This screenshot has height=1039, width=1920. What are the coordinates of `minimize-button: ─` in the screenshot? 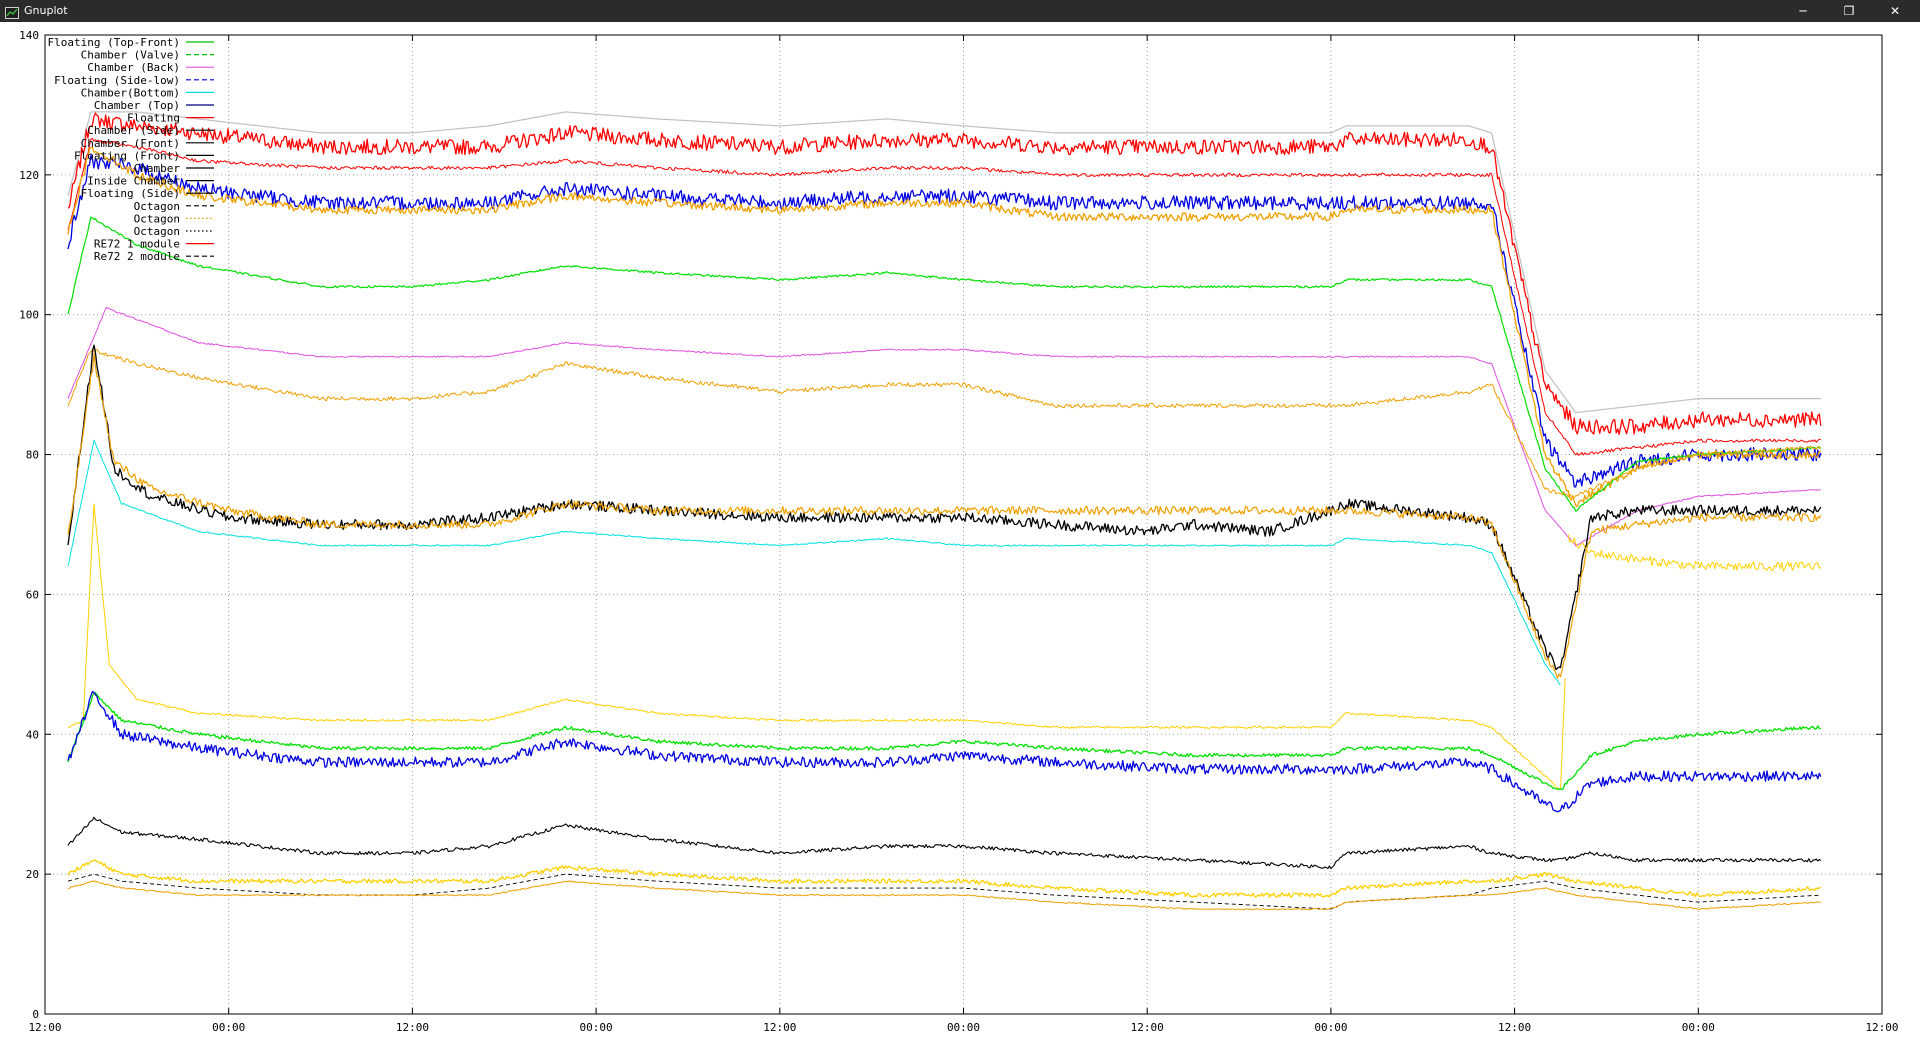 It's located at (1803, 11).